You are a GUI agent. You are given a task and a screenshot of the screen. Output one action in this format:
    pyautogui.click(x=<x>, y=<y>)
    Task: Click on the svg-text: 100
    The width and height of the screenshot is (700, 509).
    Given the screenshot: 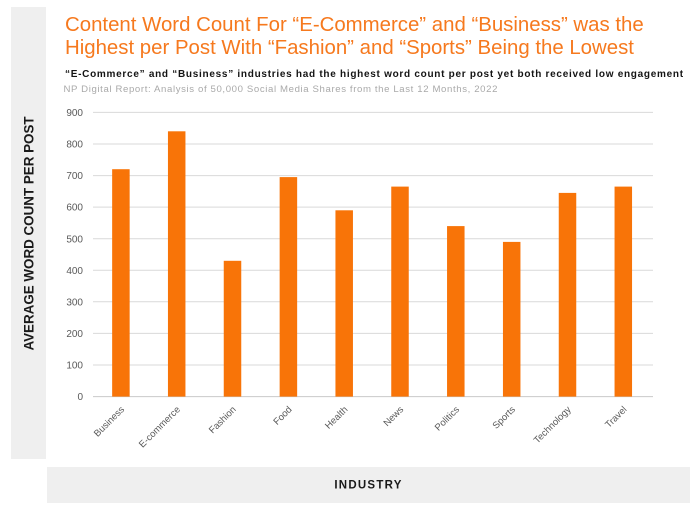 What is the action you would take?
    pyautogui.click(x=74, y=366)
    